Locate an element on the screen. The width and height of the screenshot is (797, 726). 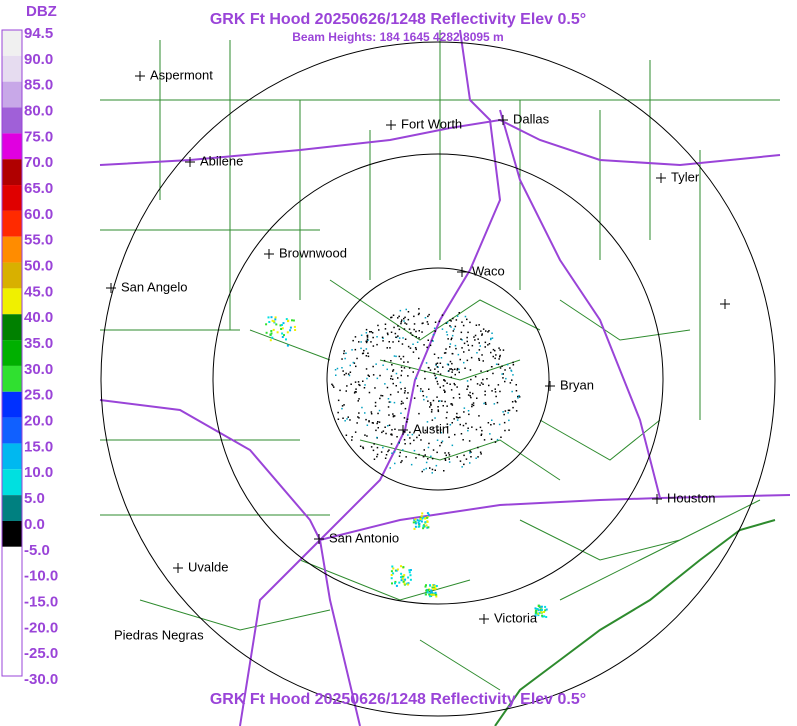
city-label: Piedras Negras is located at coordinates (159, 634).